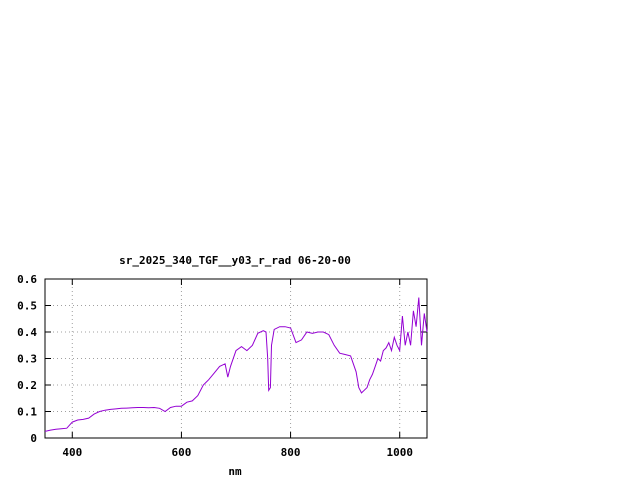  Describe the element at coordinates (27, 306) in the screenshot. I see `y-tick-label: 0.5` at that location.